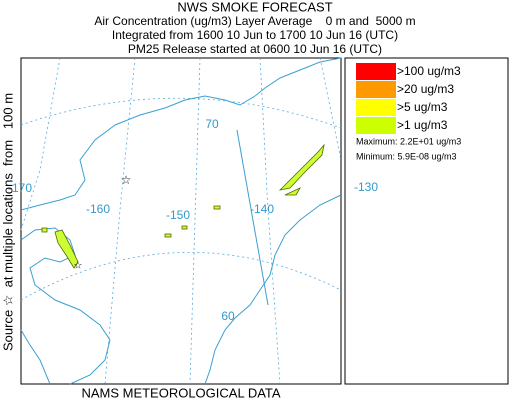 The width and height of the screenshot is (509, 406). I want to click on legend-maximum: Maximum: 2.2E+01 ug/m3, so click(408, 141).